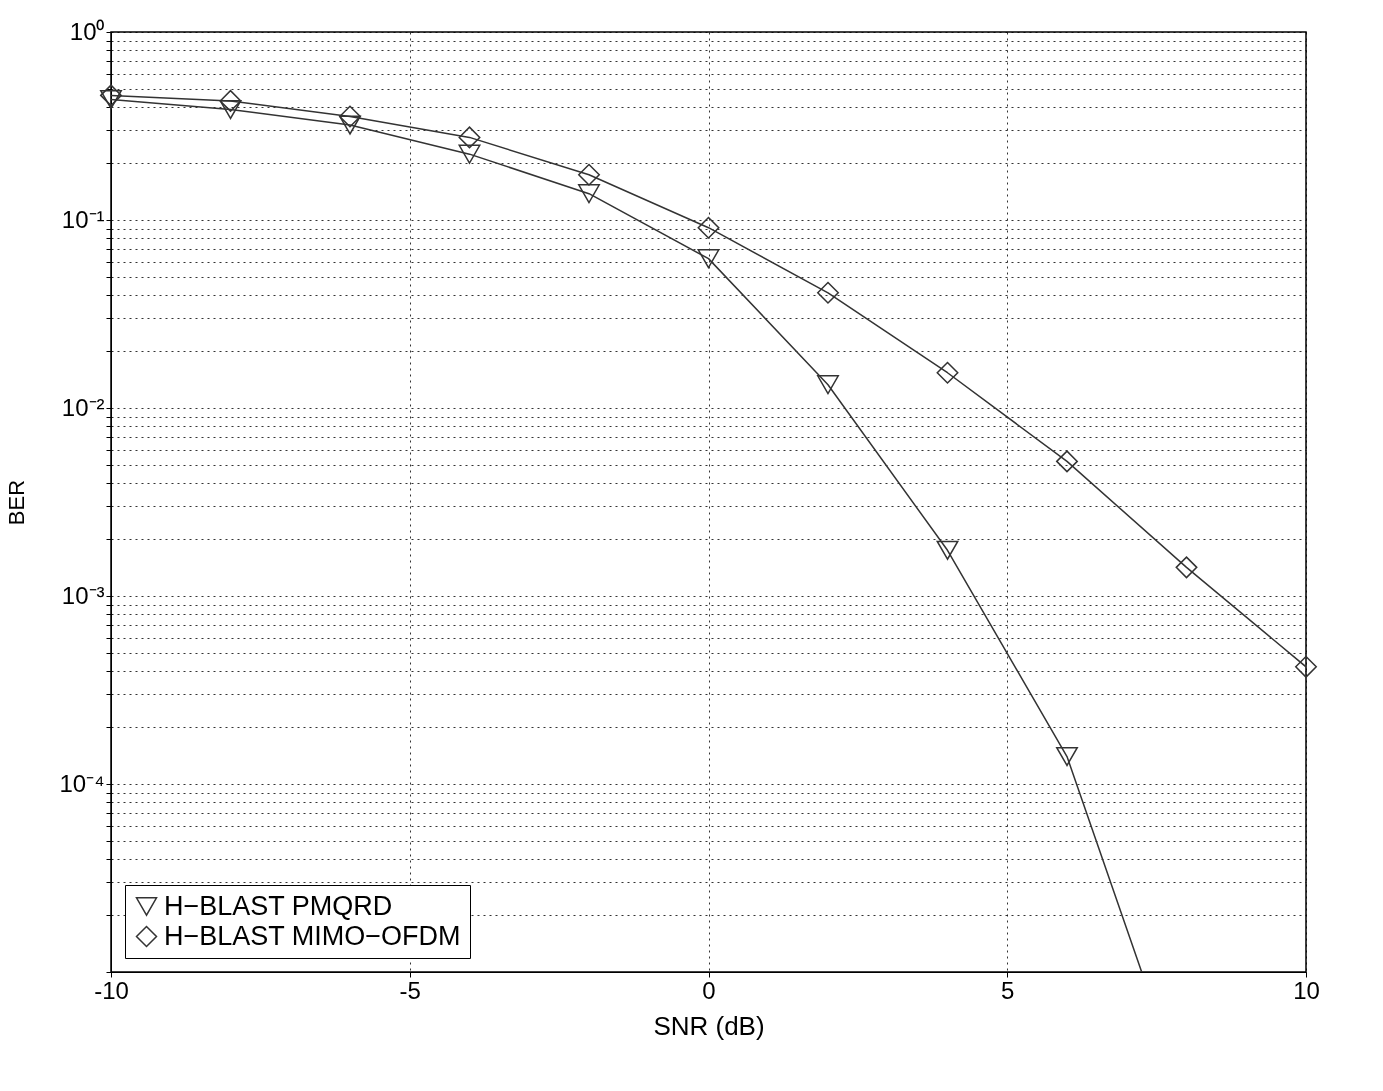  I want to click on y-tick-label: 10⁻¹, so click(83, 219).